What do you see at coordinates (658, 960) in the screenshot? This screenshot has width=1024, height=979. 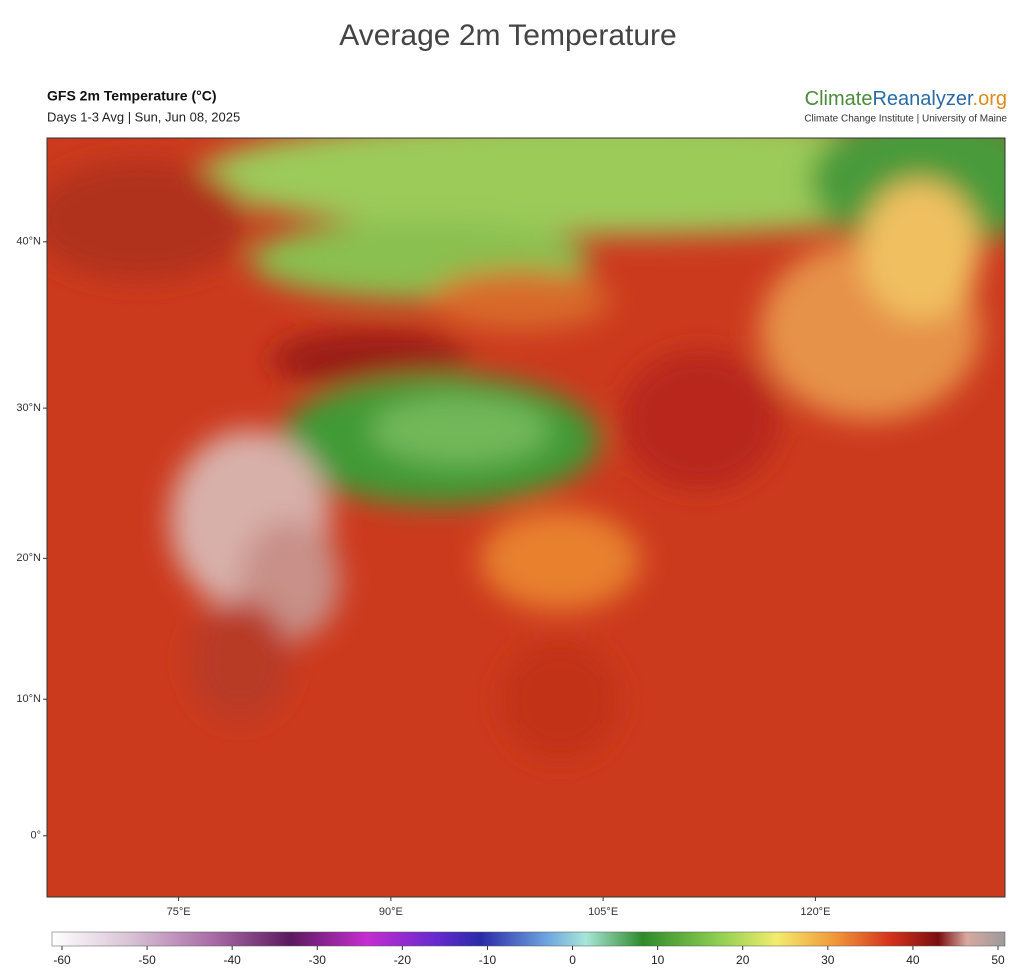 I see `colorbar-label: 10` at bounding box center [658, 960].